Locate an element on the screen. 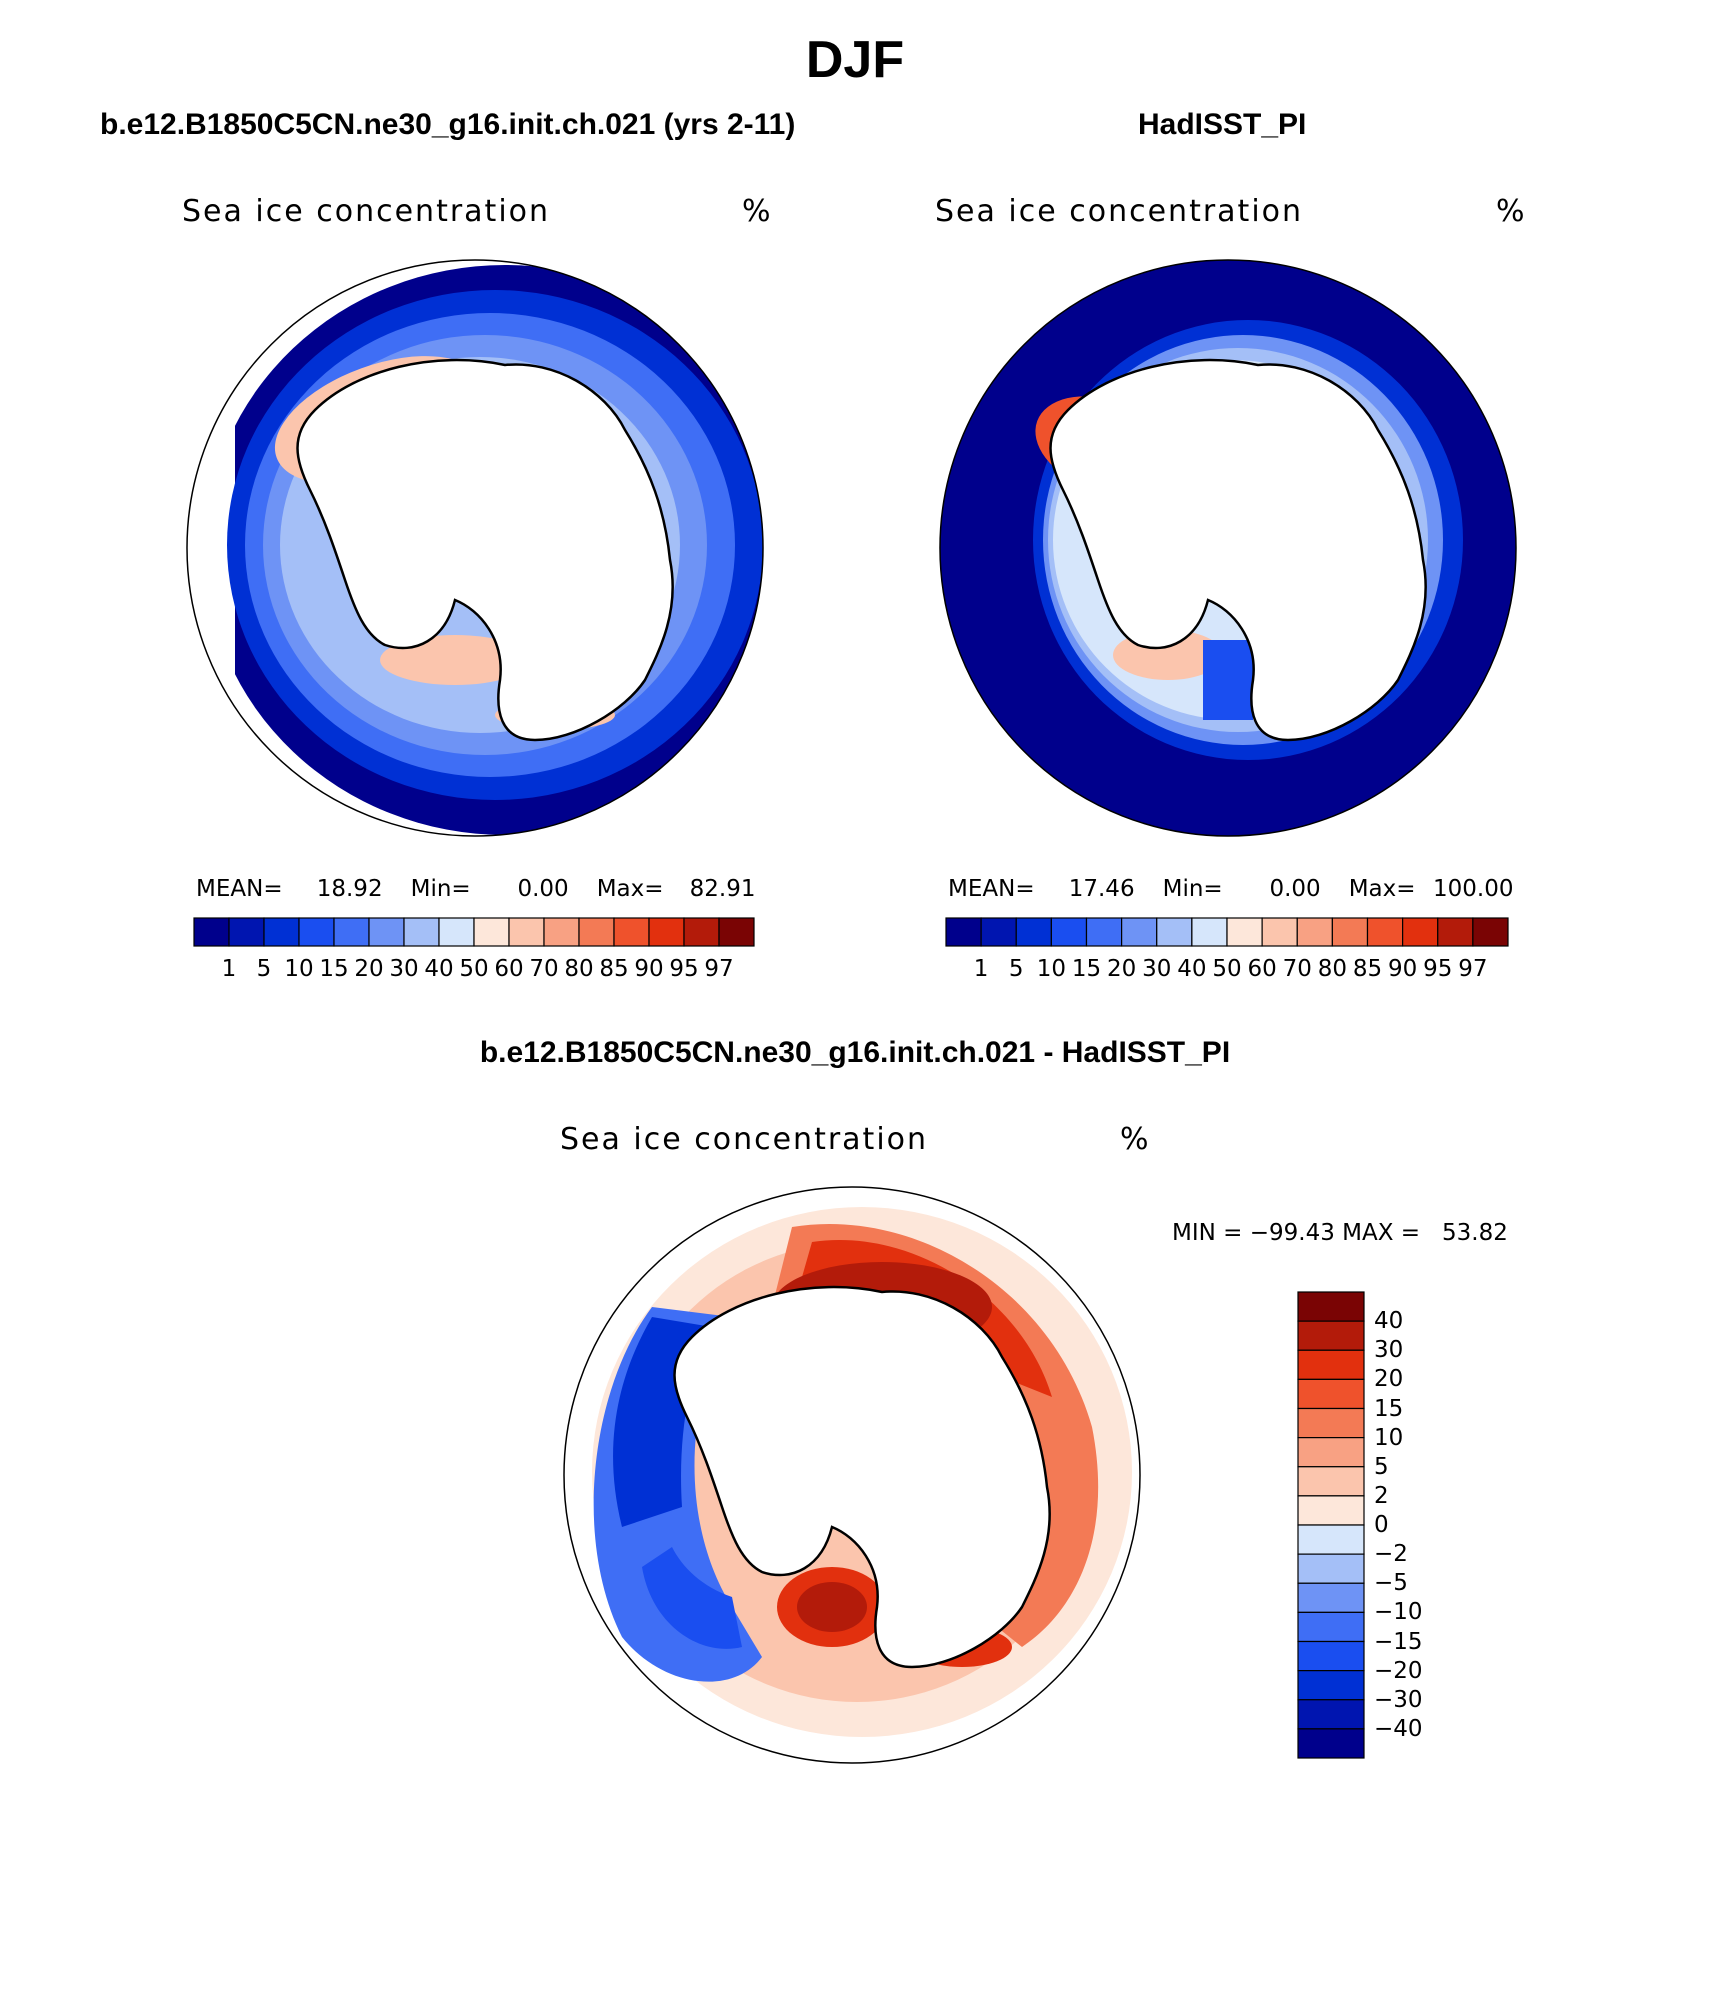 This screenshot has width=1710, height=1994. diff-colorbar-tick: −2 is located at coordinates (1391, 1554).